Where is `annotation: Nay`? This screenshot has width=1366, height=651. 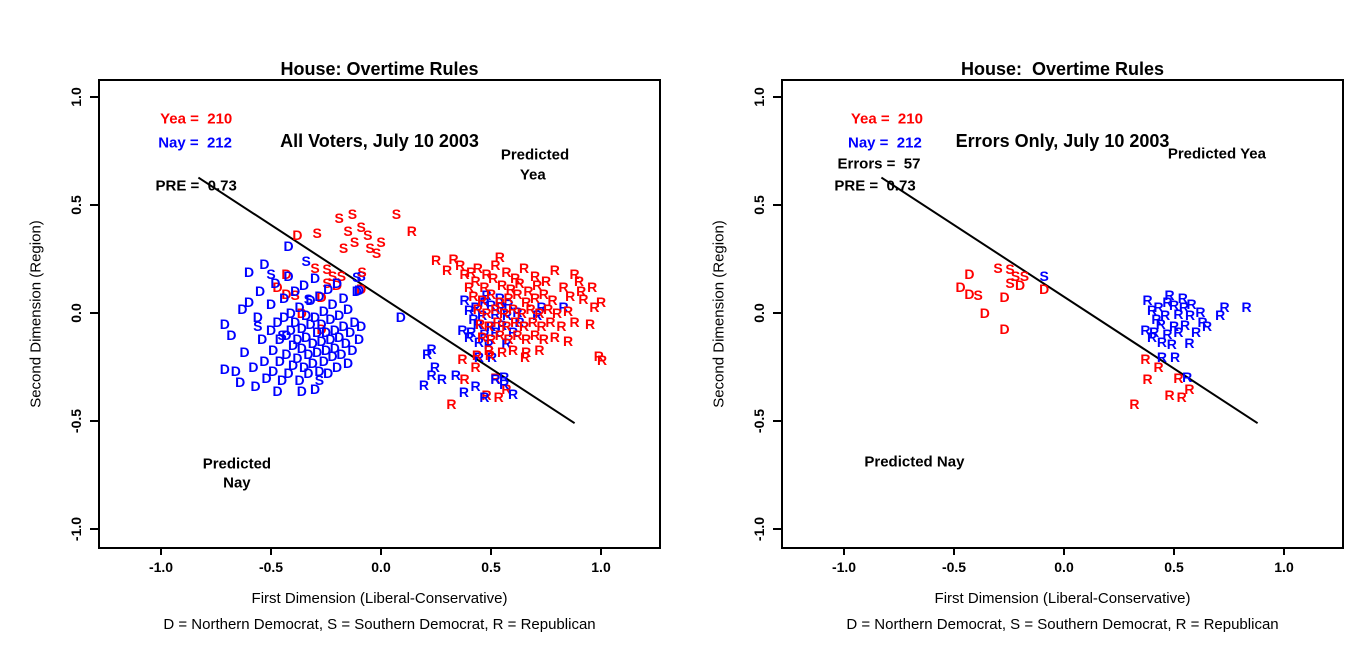
annotation: Nay is located at coordinates (237, 483).